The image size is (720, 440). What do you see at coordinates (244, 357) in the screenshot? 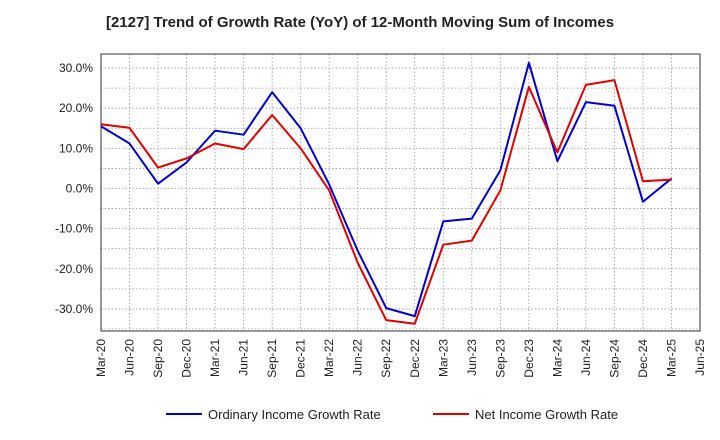
I see `x-tick-label: Jun-21` at bounding box center [244, 357].